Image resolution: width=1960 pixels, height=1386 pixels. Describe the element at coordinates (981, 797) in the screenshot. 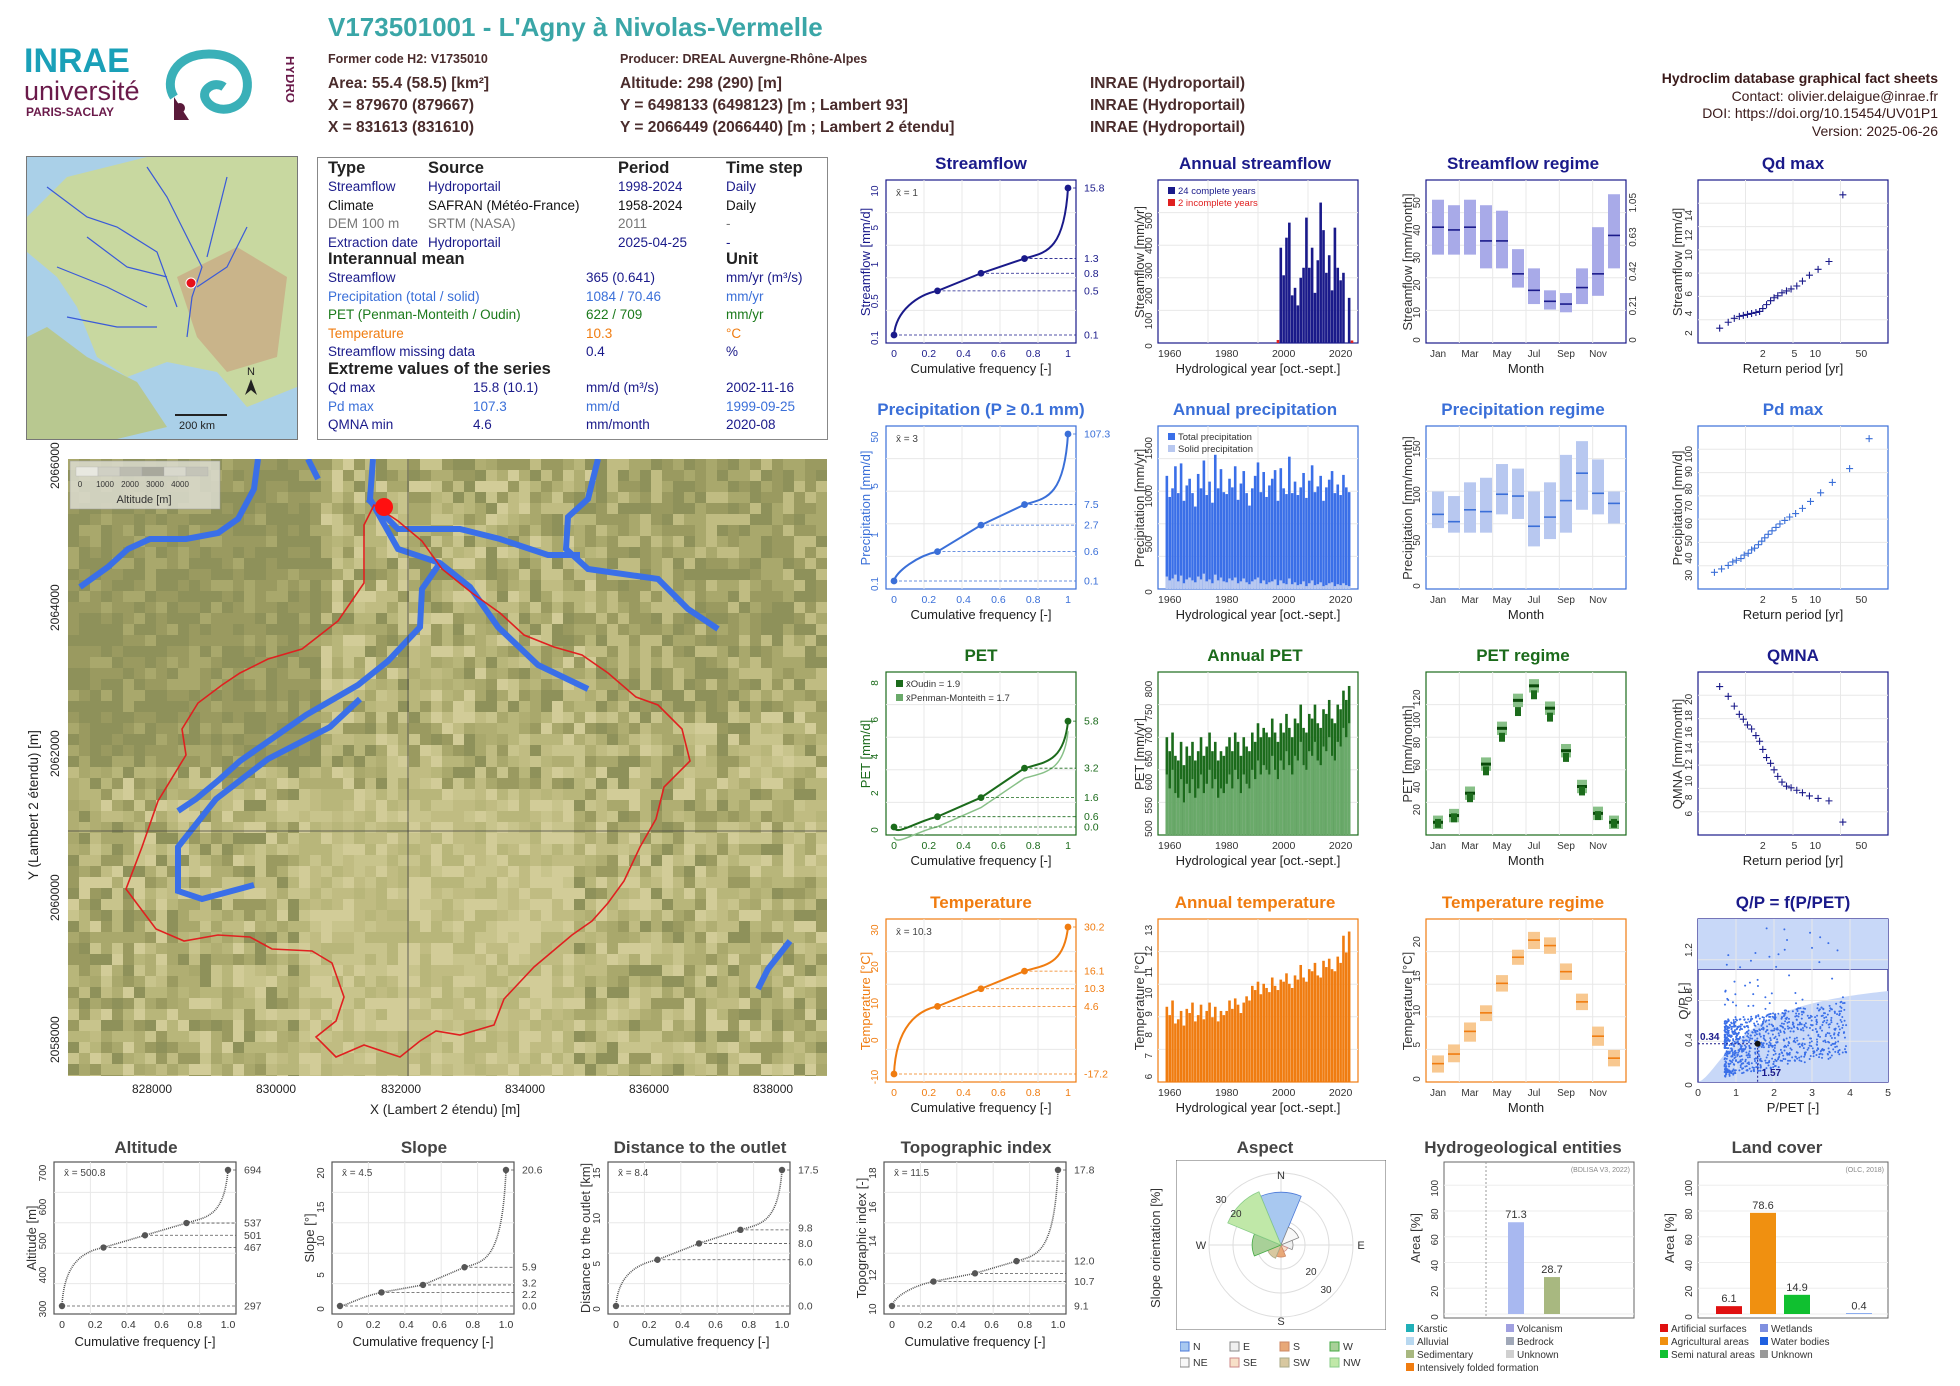

I see `quantile-point` at that location.